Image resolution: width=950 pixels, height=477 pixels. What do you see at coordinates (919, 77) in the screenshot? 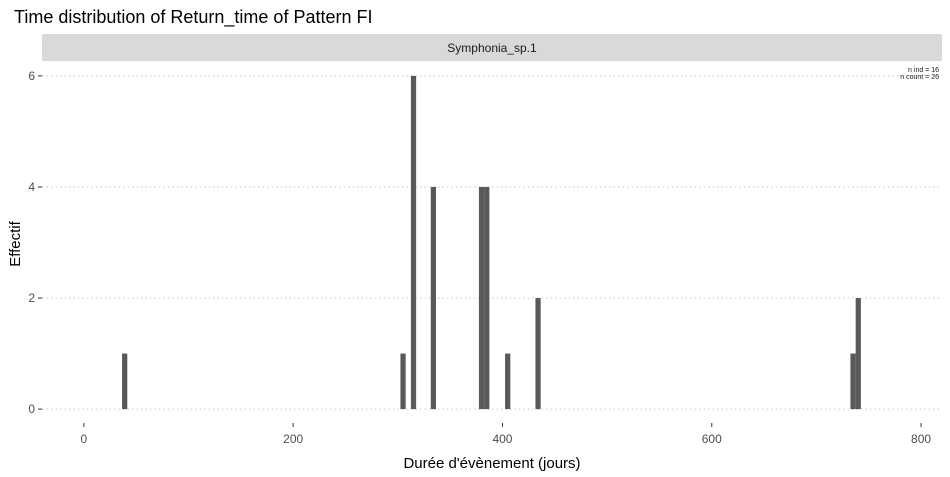
I see `n-count-note: n count = 26` at bounding box center [919, 77].